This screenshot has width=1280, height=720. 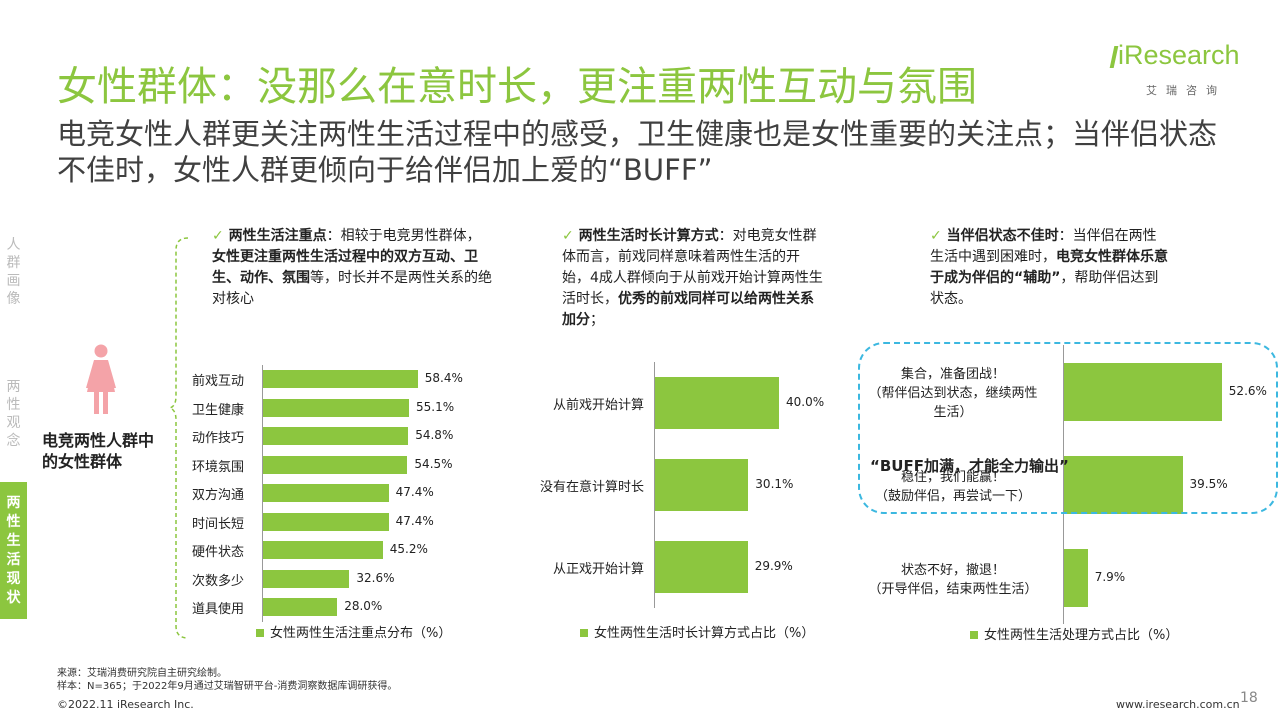 What do you see at coordinates (403, 236) in the screenshot?
I see `note-1-text: ：相较于电竞男性群体，` at bounding box center [403, 236].